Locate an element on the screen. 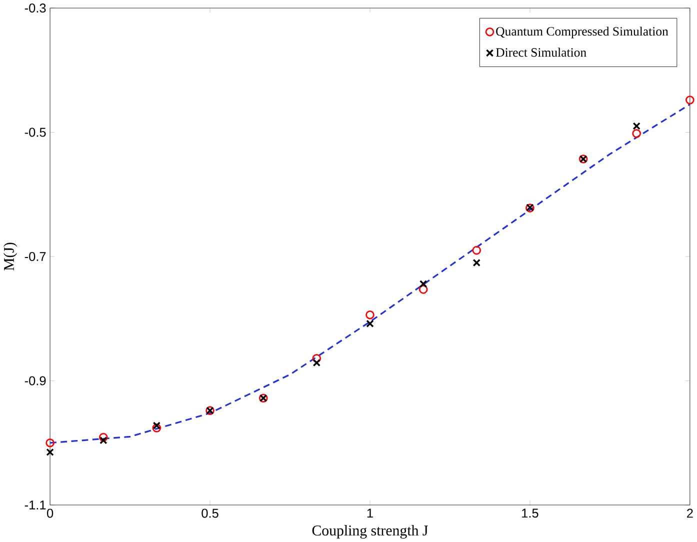 This screenshot has width=697, height=542. y-tick-label: -1.1 is located at coordinates (35, 505).